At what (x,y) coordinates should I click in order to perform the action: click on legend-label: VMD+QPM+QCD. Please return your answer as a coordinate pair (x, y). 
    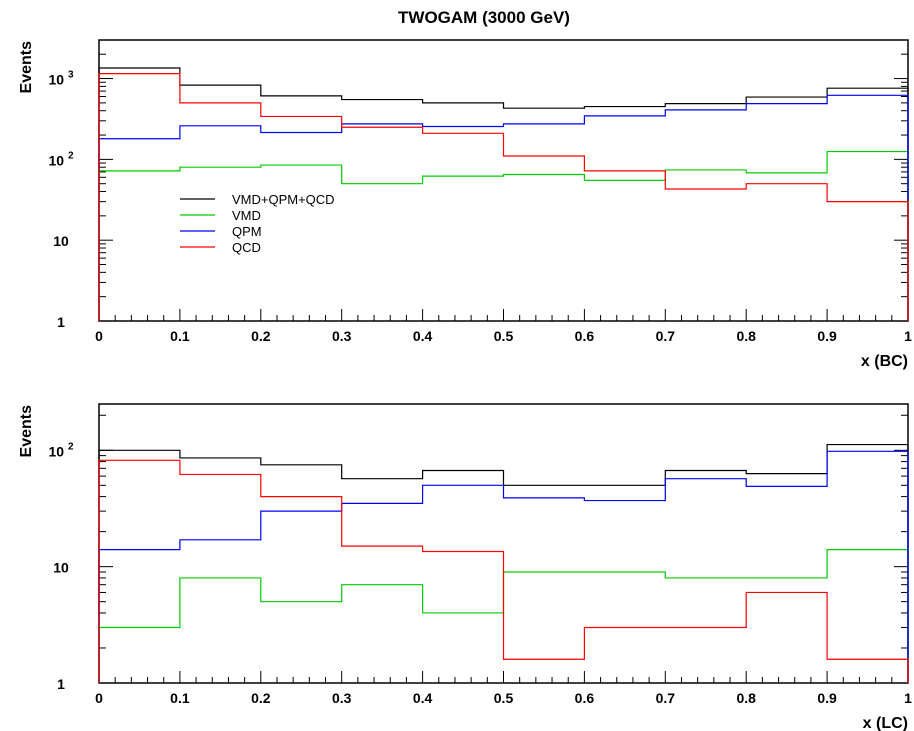
    Looking at the image, I should click on (283, 199).